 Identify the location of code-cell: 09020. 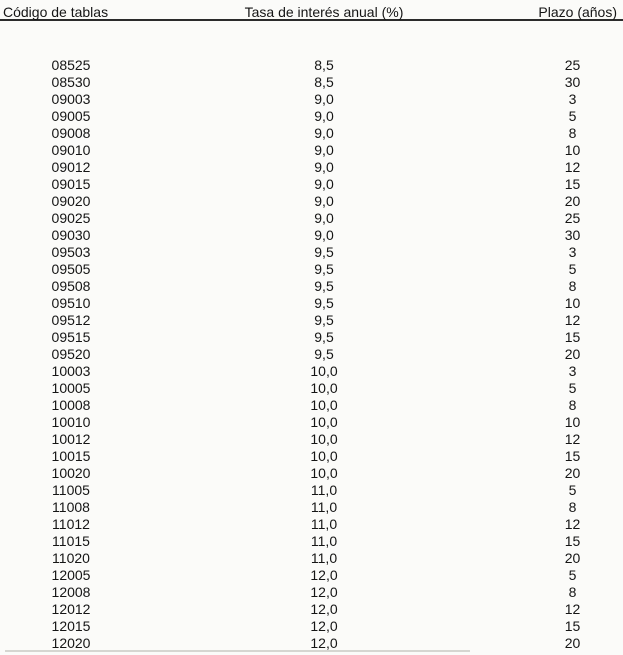
(71, 201).